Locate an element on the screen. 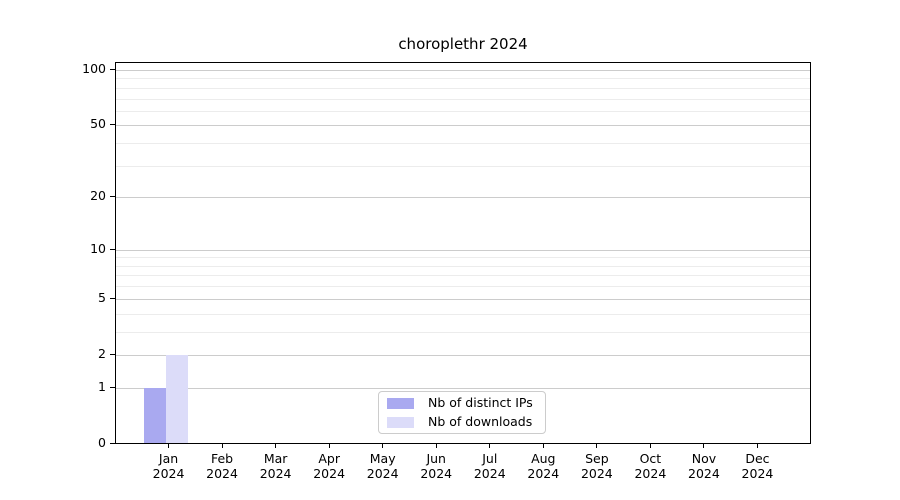 The image size is (900, 500). x-tick-label: Dec 2024 is located at coordinates (757, 466).